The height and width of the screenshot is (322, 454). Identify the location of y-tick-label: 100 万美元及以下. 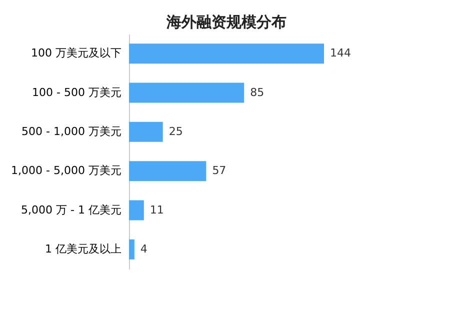
(76, 53).